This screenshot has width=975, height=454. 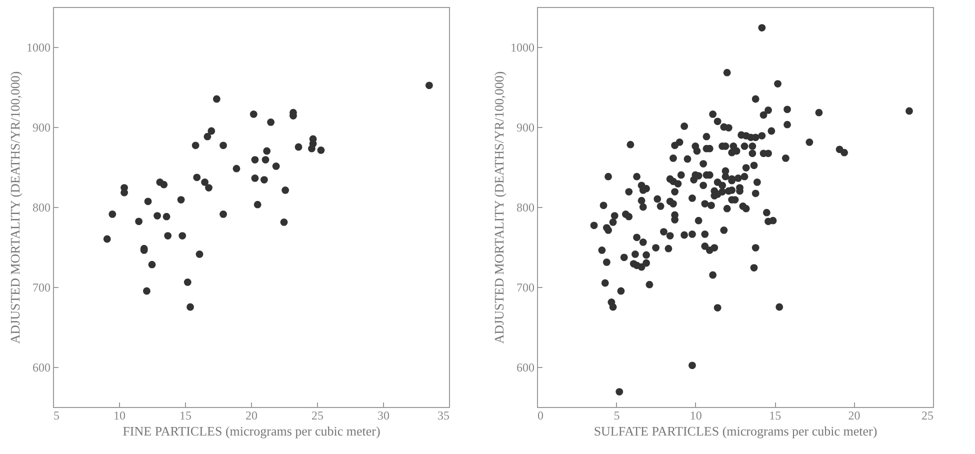 What do you see at coordinates (736, 431) in the screenshot?
I see `x-axis-title: SULFATE PARTICLES (micrograms per cubic meter)` at bounding box center [736, 431].